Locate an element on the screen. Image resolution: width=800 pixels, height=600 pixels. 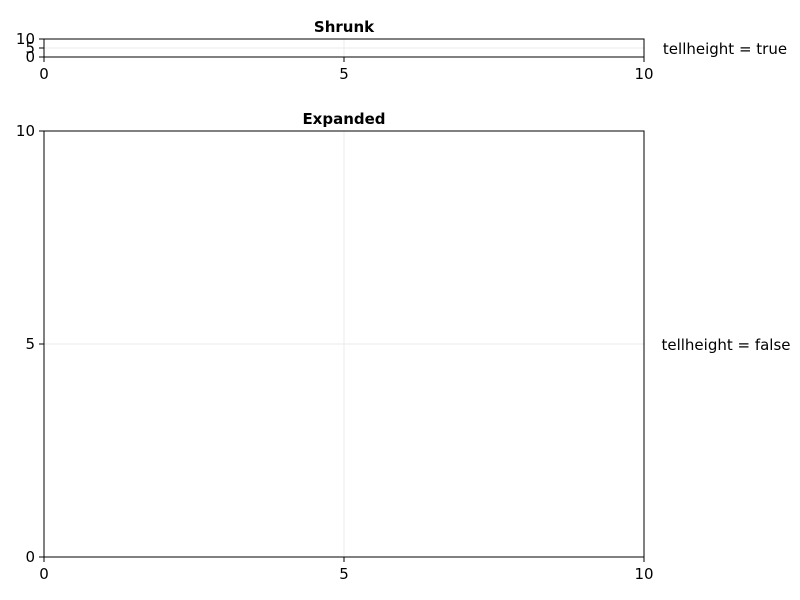
expanded-y-tick-label: 0 is located at coordinates (30, 557).